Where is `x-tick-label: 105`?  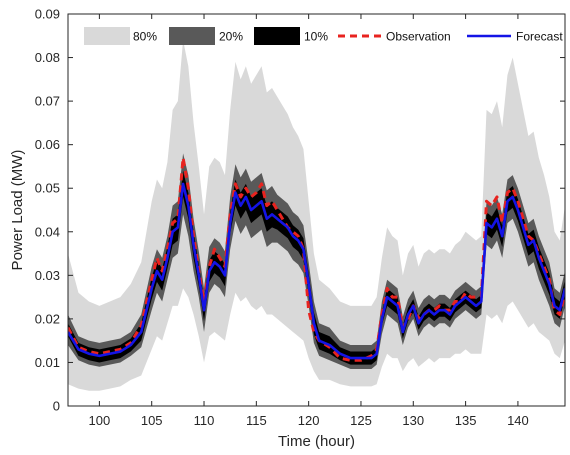 x-tick-label: 105 is located at coordinates (152, 420).